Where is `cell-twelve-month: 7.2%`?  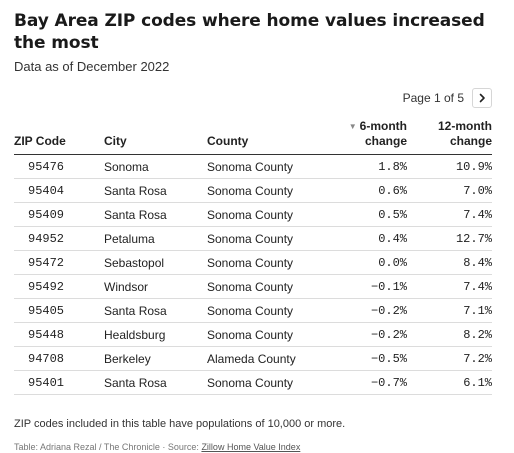 cell-twelve-month: 7.2% is located at coordinates (449, 358).